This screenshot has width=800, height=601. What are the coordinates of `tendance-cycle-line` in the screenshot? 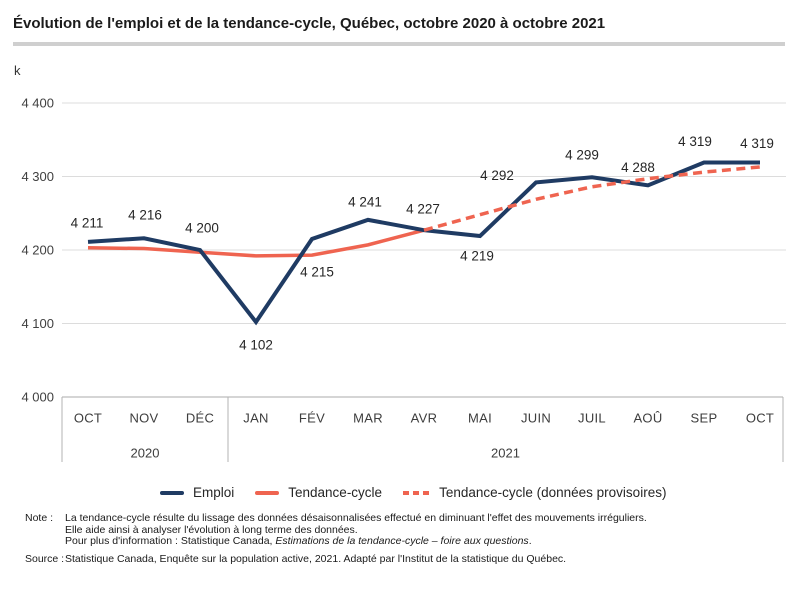 It's located at (256, 243).